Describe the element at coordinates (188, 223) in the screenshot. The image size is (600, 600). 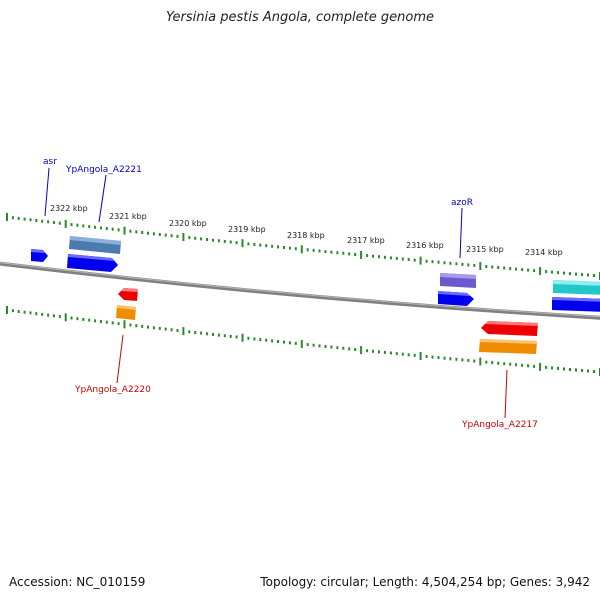
I see `scale-label-2320: 2320 kbp` at that location.